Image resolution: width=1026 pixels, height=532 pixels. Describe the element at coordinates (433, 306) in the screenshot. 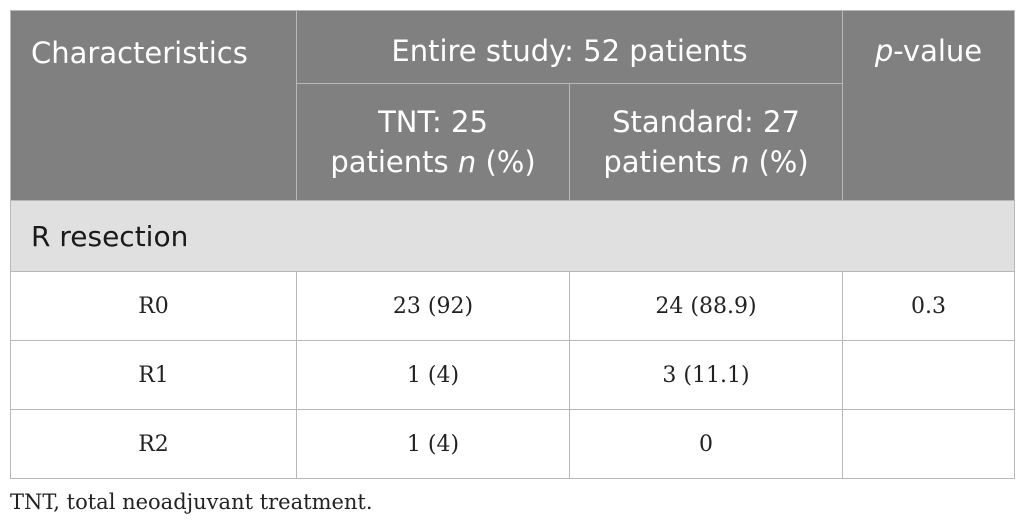

I see `tnt-cell: 23 (92)` at that location.